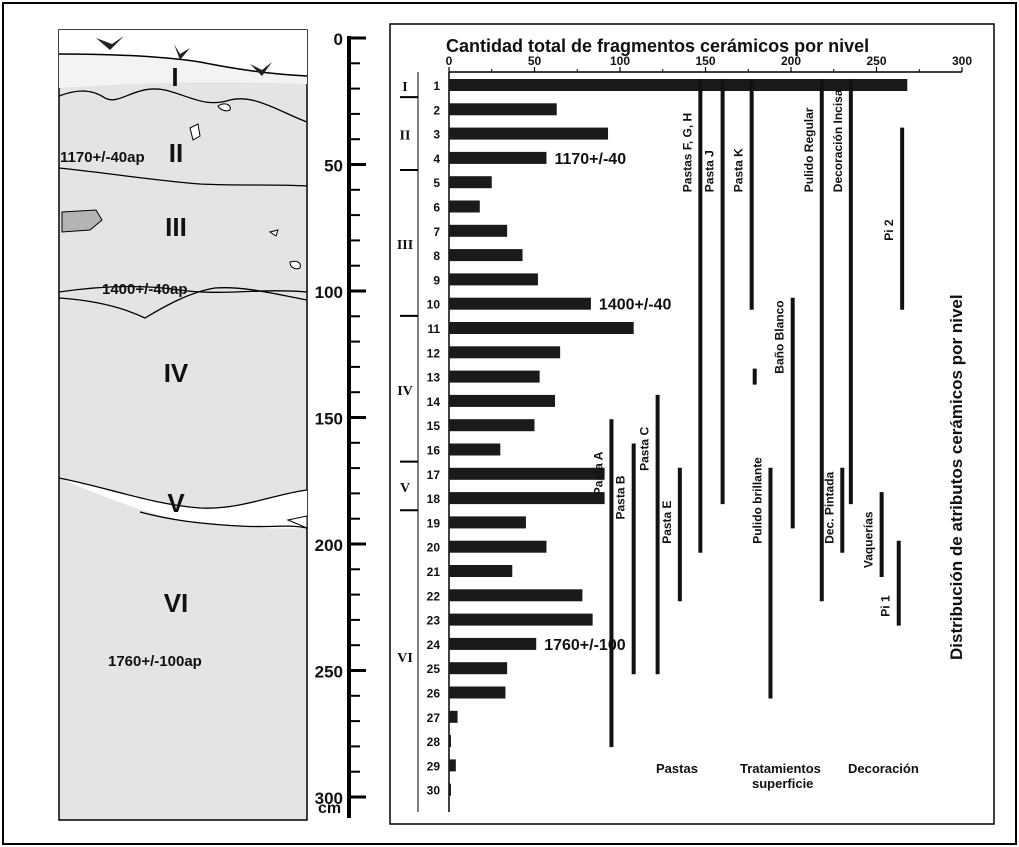  What do you see at coordinates (329, 672) in the screenshot?
I see `depth-tick-label: 250` at bounding box center [329, 672].